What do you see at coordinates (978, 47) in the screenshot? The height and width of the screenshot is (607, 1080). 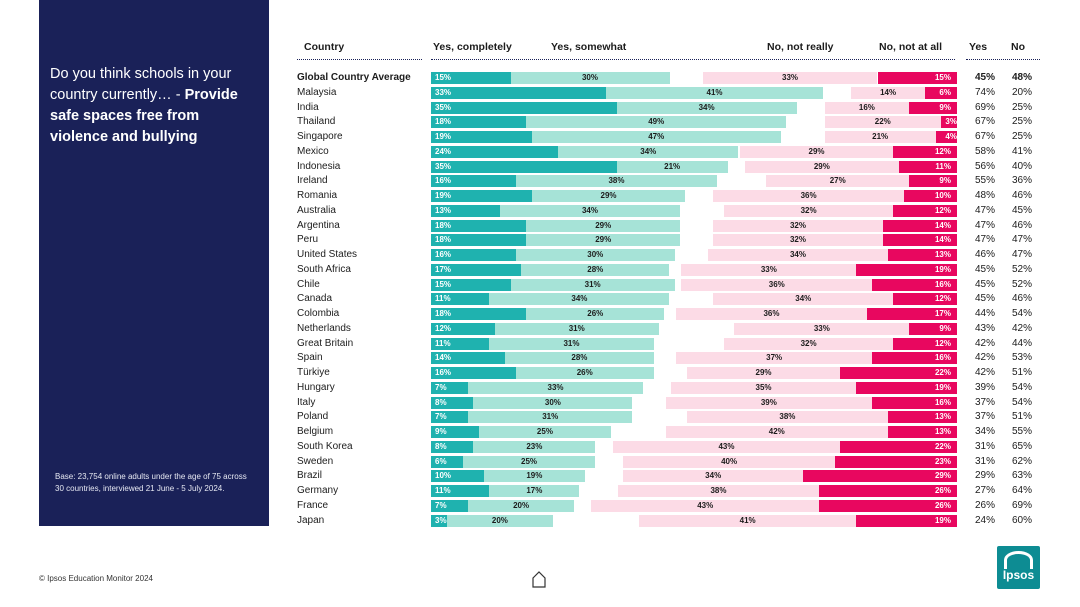 I see `header-yes: Yes` at bounding box center [978, 47].